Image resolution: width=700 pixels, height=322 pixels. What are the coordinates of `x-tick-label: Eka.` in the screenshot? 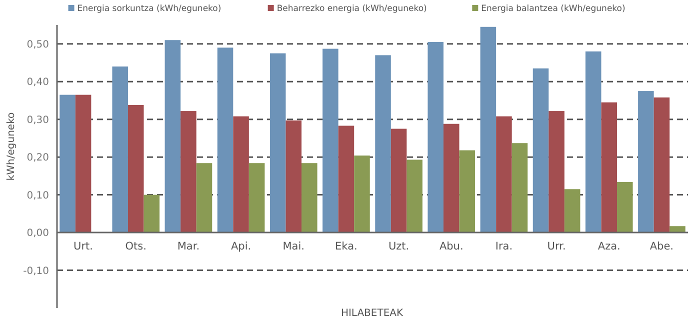 It's located at (346, 246).